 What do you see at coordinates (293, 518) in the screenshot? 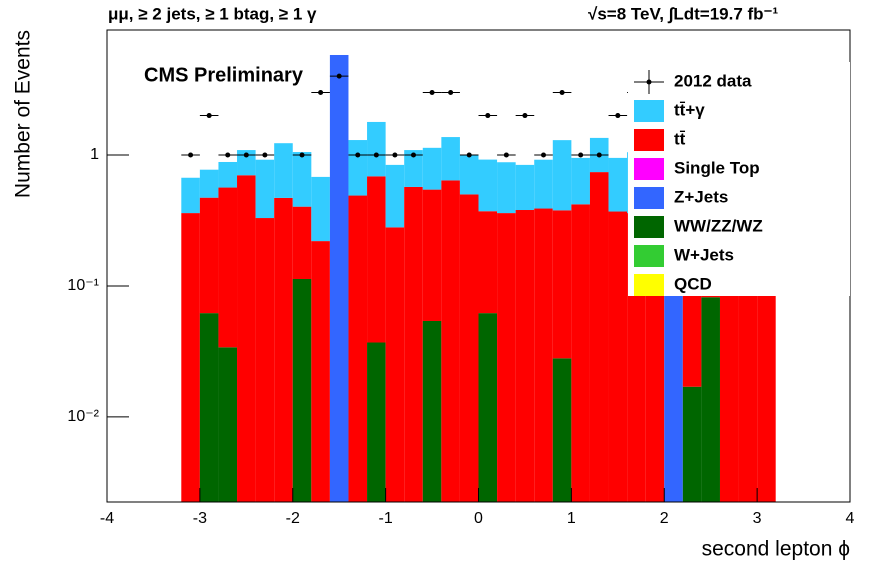
I see `x-tick-label: -2` at bounding box center [293, 518].